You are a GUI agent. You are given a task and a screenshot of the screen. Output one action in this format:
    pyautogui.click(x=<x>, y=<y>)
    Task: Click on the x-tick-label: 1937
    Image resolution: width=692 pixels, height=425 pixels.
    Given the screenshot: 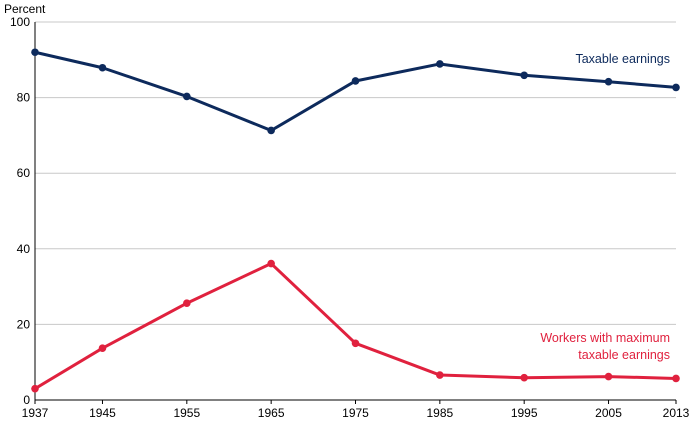 What is the action you would take?
    pyautogui.click(x=35, y=413)
    